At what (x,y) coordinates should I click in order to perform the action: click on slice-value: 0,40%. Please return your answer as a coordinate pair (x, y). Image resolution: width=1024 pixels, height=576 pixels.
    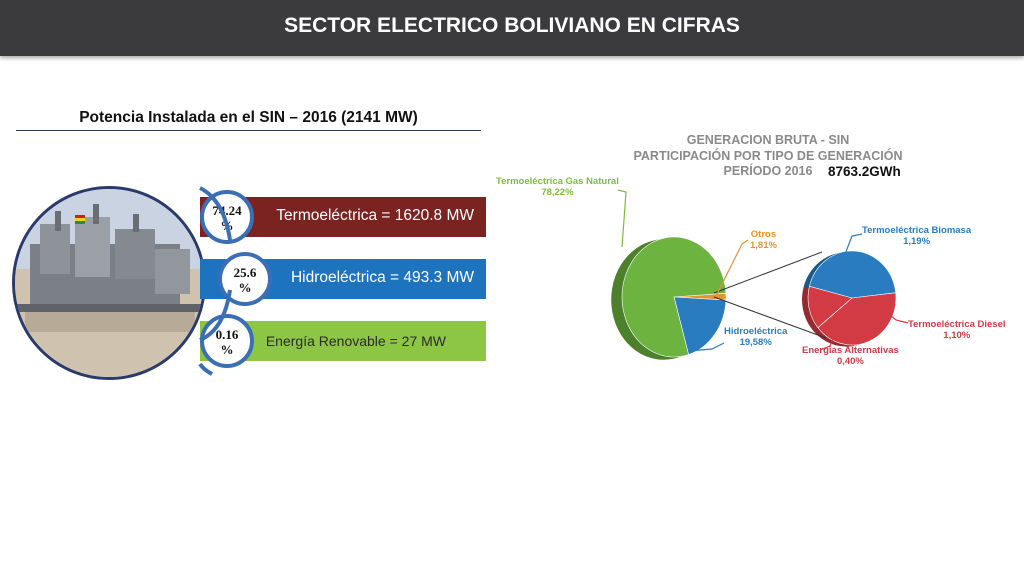
    Looking at the image, I should click on (850, 361).